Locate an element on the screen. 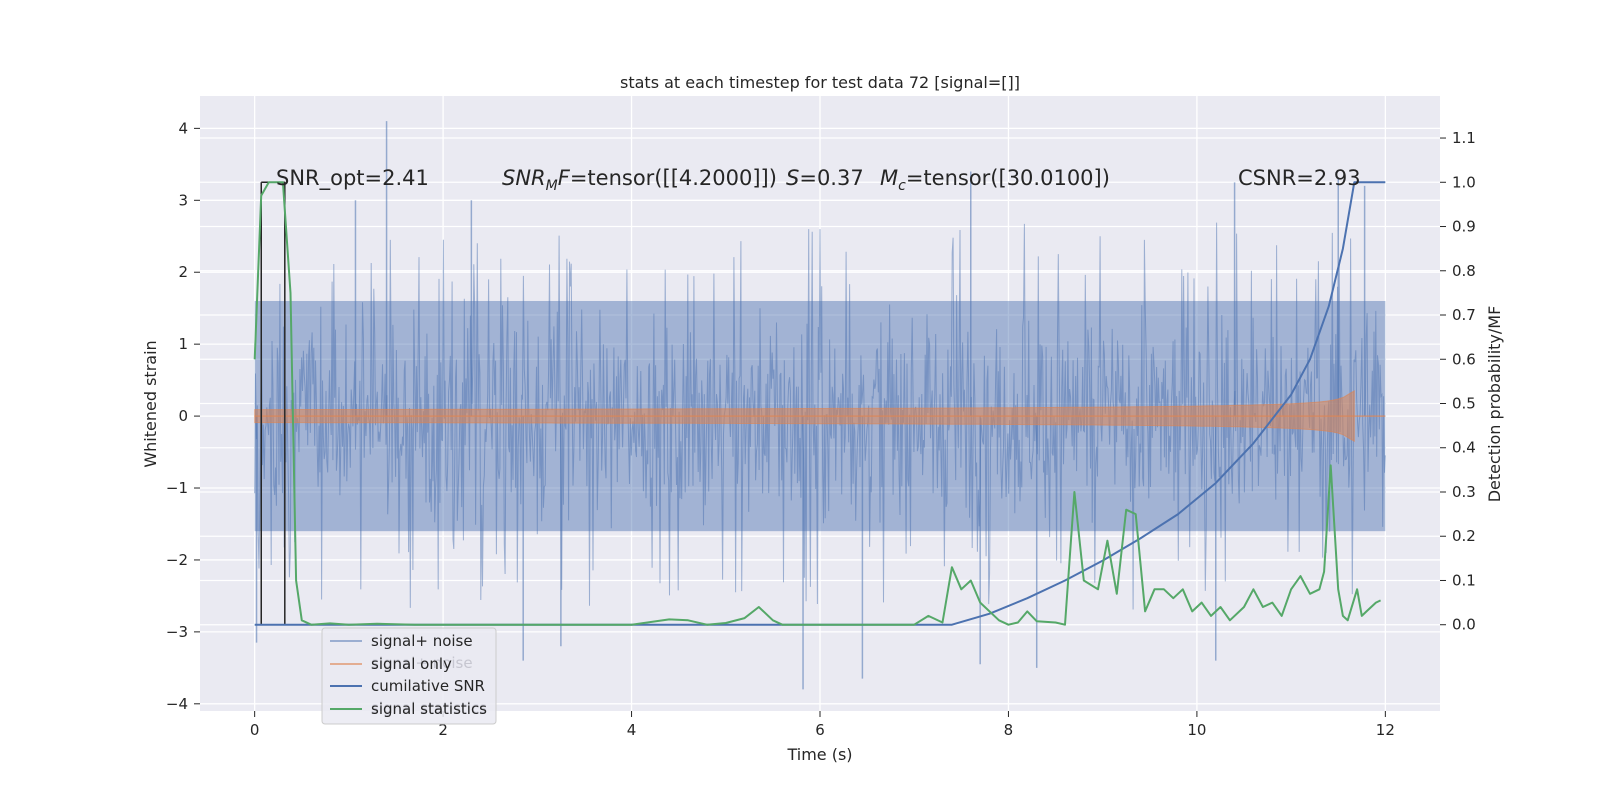 This screenshot has height=800, width=1600. y-tick-label-right: 0.3 is located at coordinates (1464, 492).